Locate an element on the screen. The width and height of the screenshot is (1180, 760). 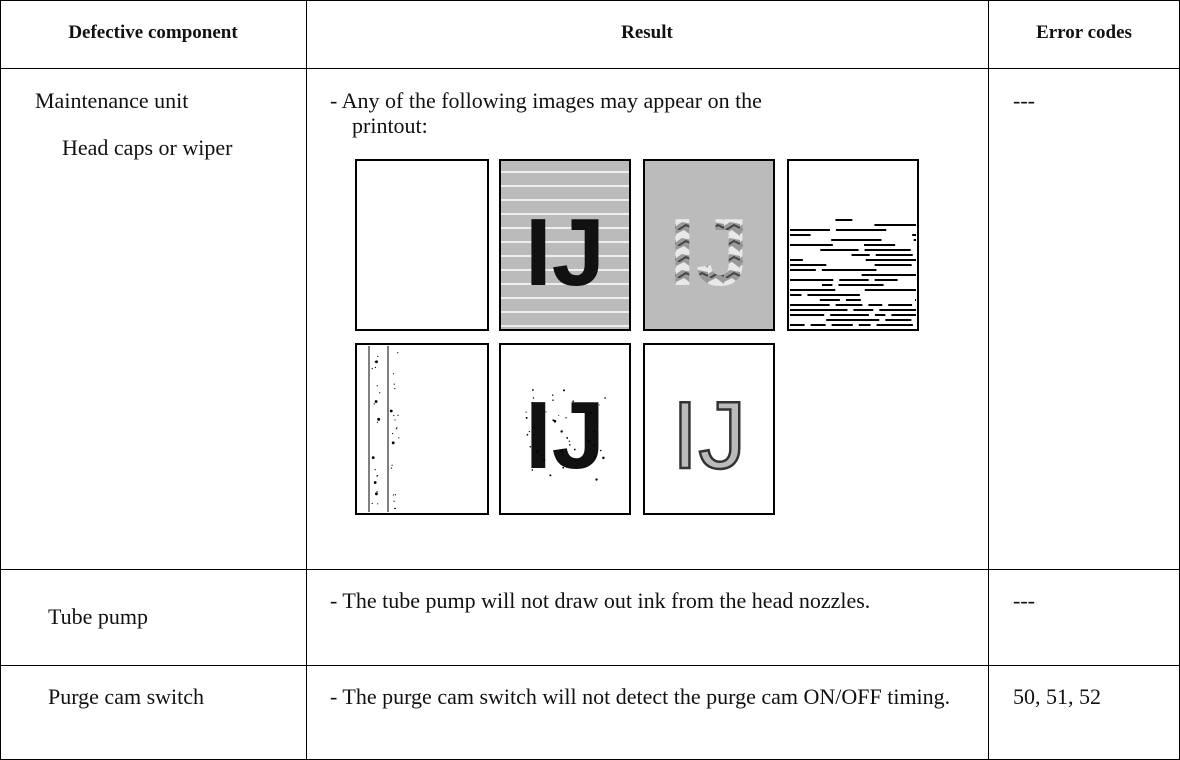
component: Tube pump is located at coordinates (98, 616).